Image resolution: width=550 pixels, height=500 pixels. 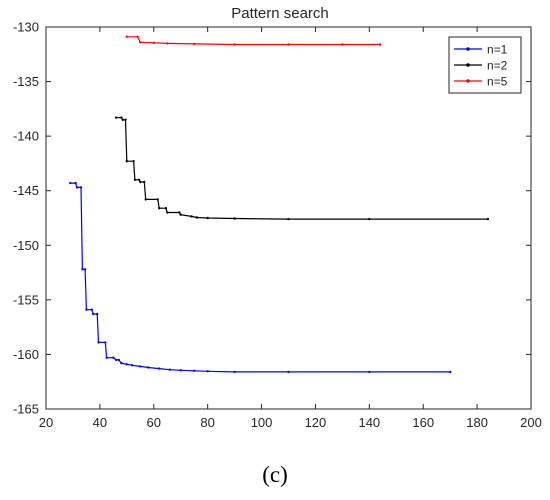 What do you see at coordinates (26, 190) in the screenshot?
I see `y-tick-label: -145` at bounding box center [26, 190].